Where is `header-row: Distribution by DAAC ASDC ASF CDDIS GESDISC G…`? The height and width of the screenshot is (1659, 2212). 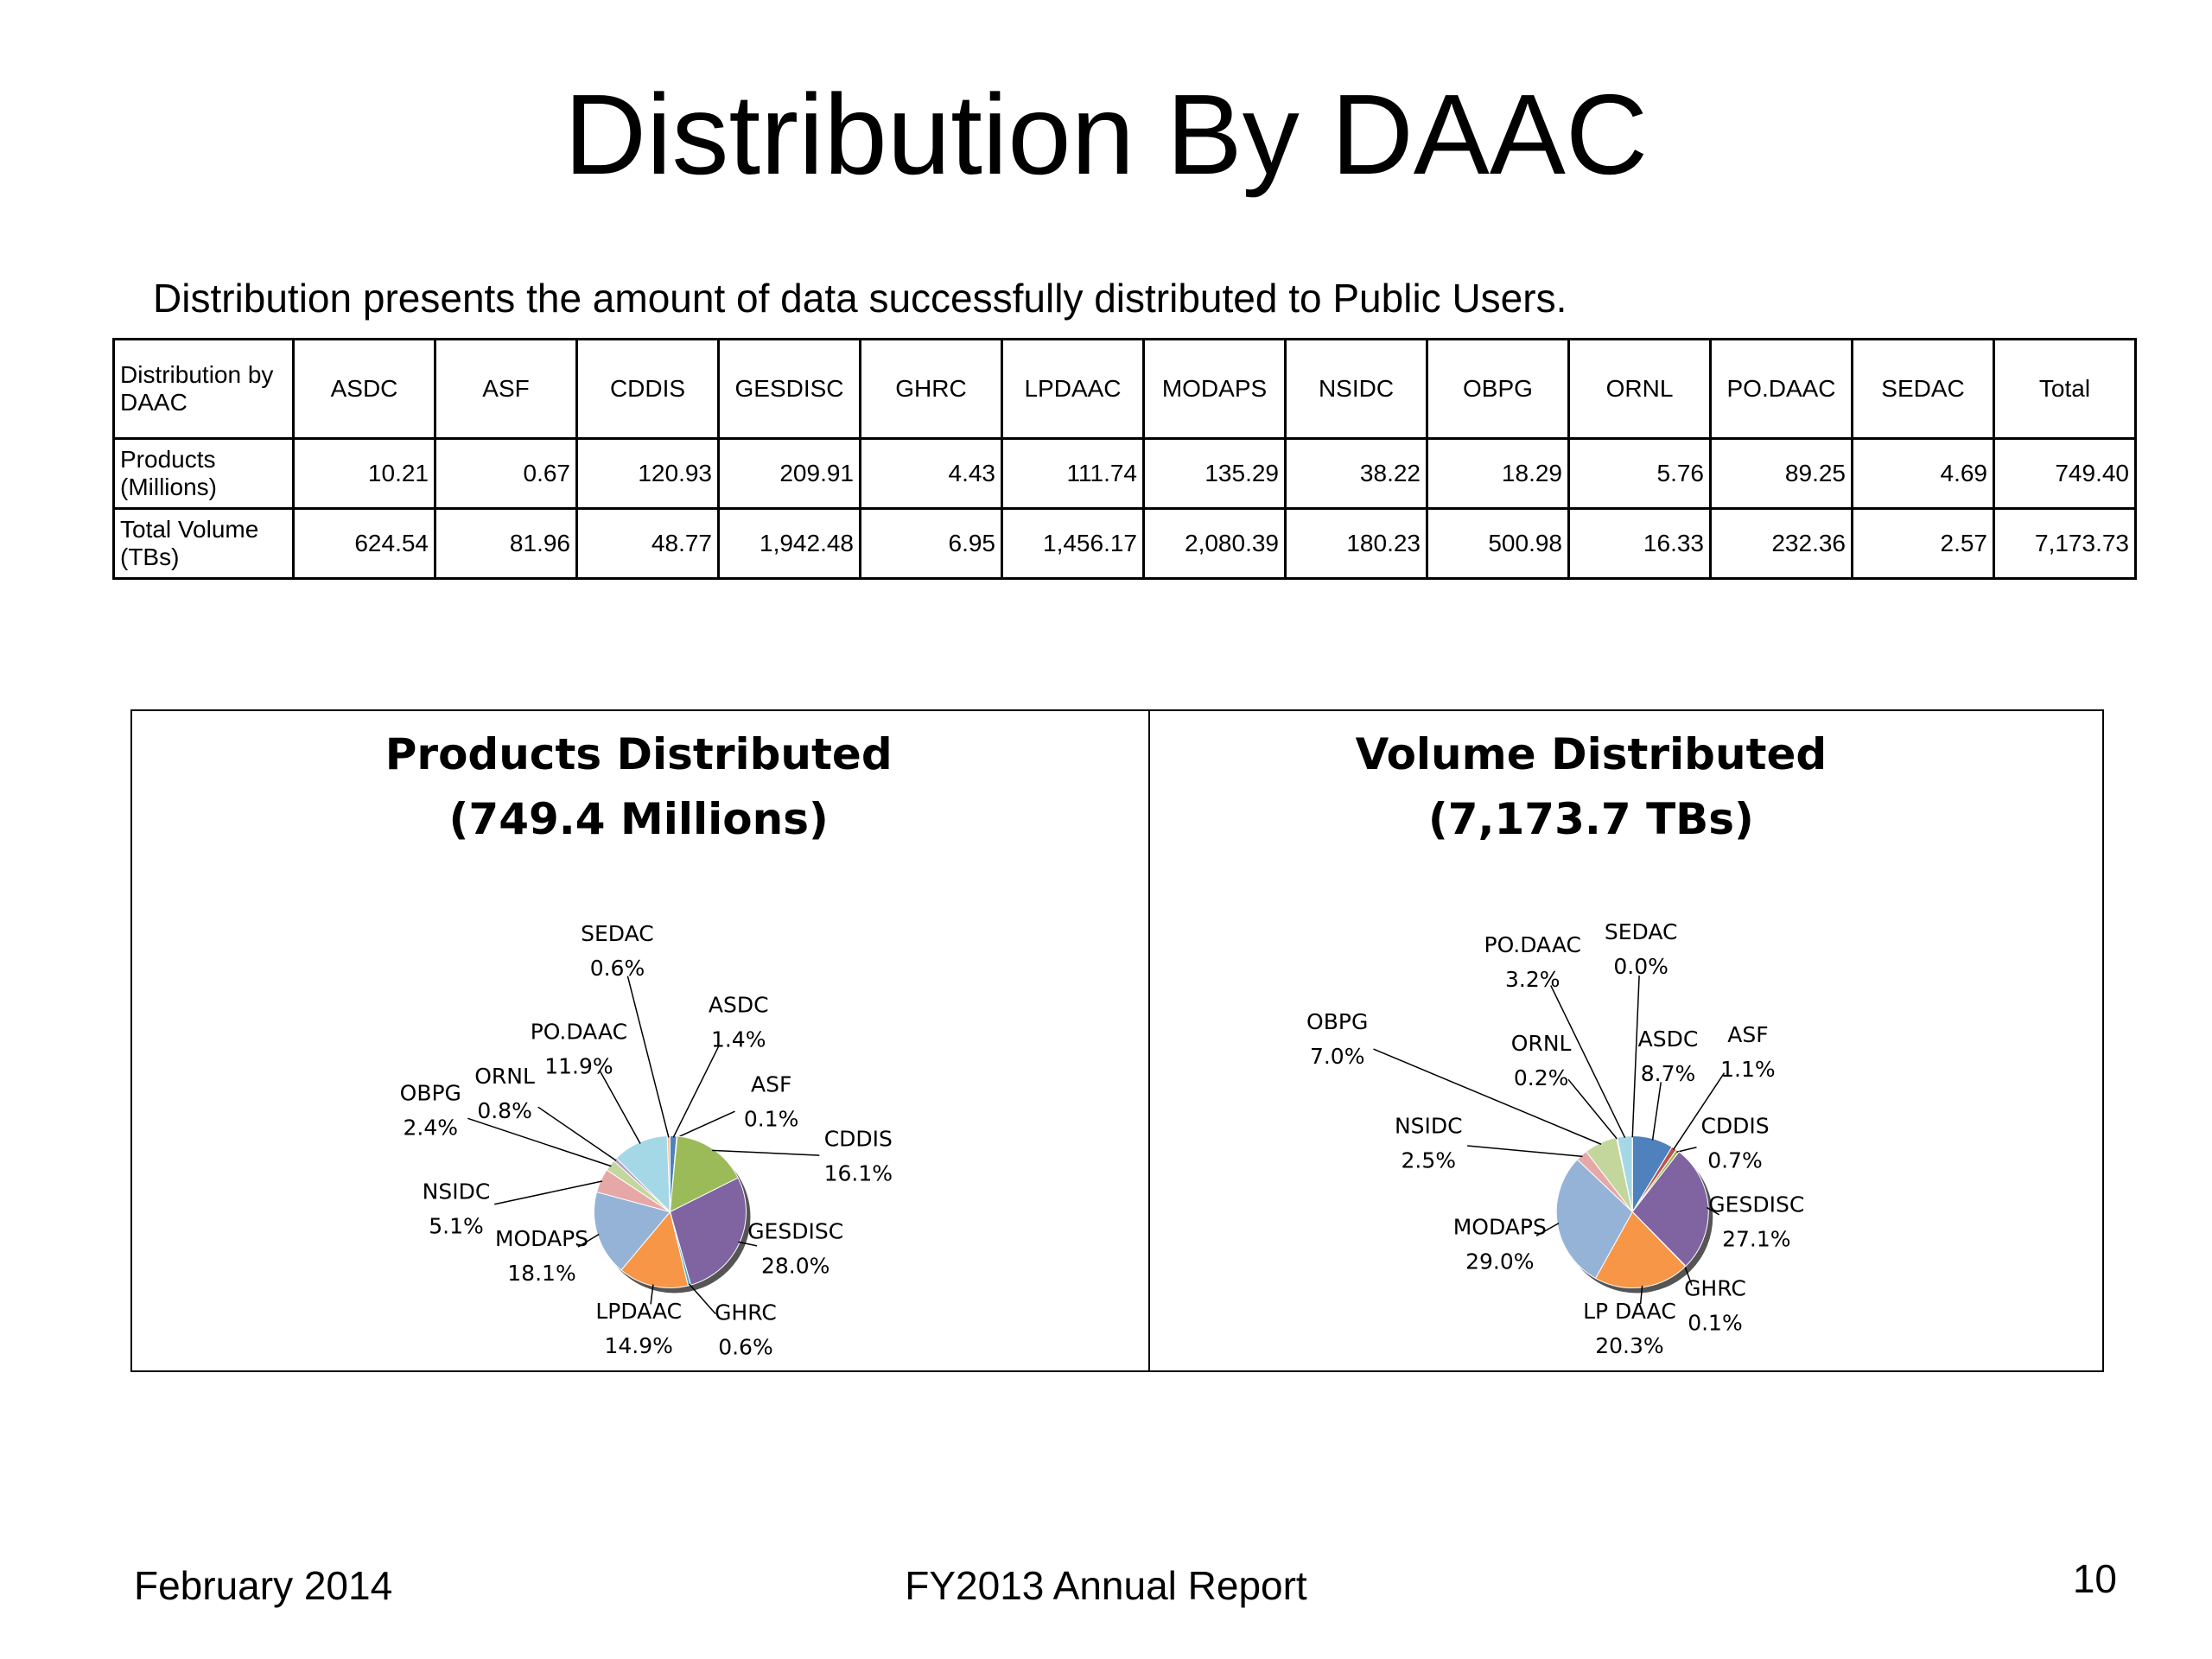 header-row: Distribution by DAAC ASDC ASF CDDIS GESDISC G… is located at coordinates (1124, 389).